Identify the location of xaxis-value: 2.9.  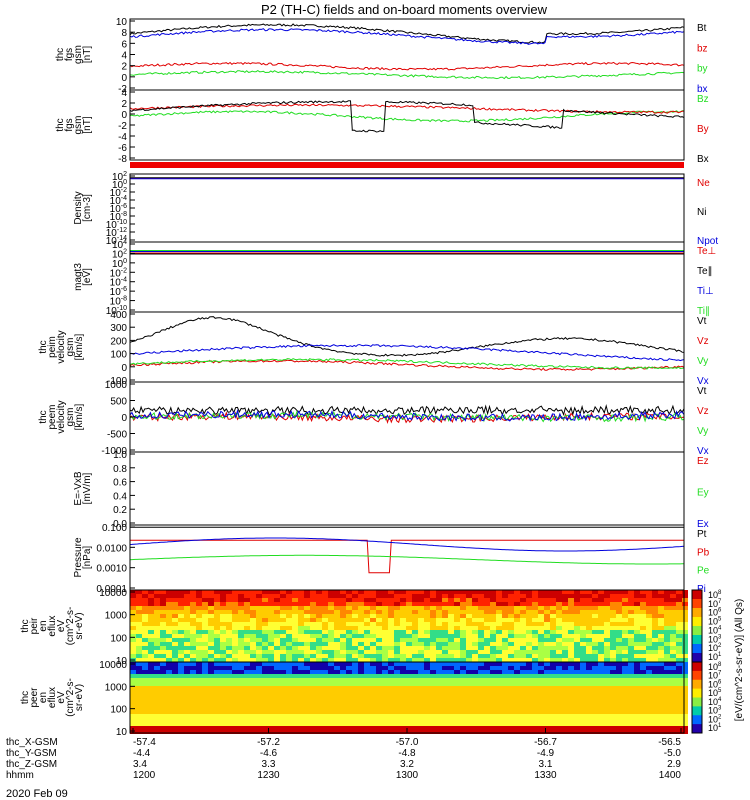
(674, 764).